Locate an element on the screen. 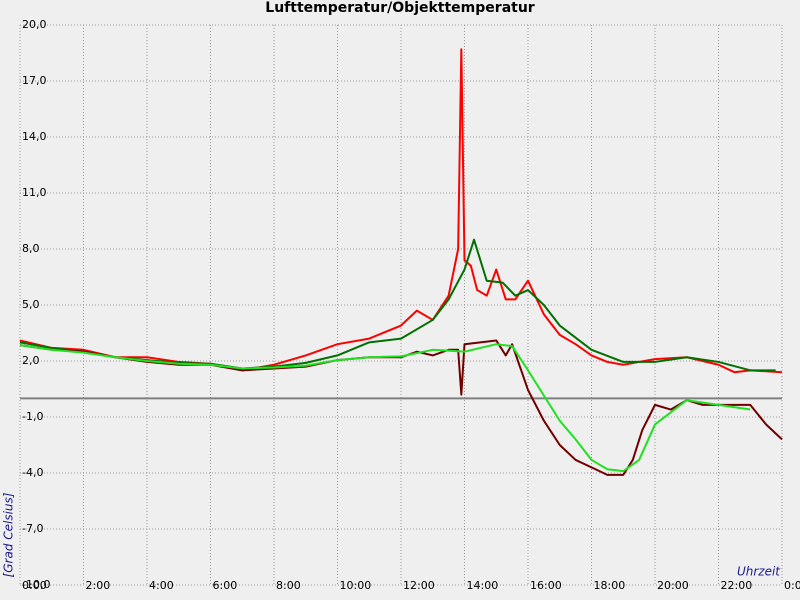 Image resolution: width=800 pixels, height=600 pixels. x-tick-label: 4:00 is located at coordinates (161, 585).